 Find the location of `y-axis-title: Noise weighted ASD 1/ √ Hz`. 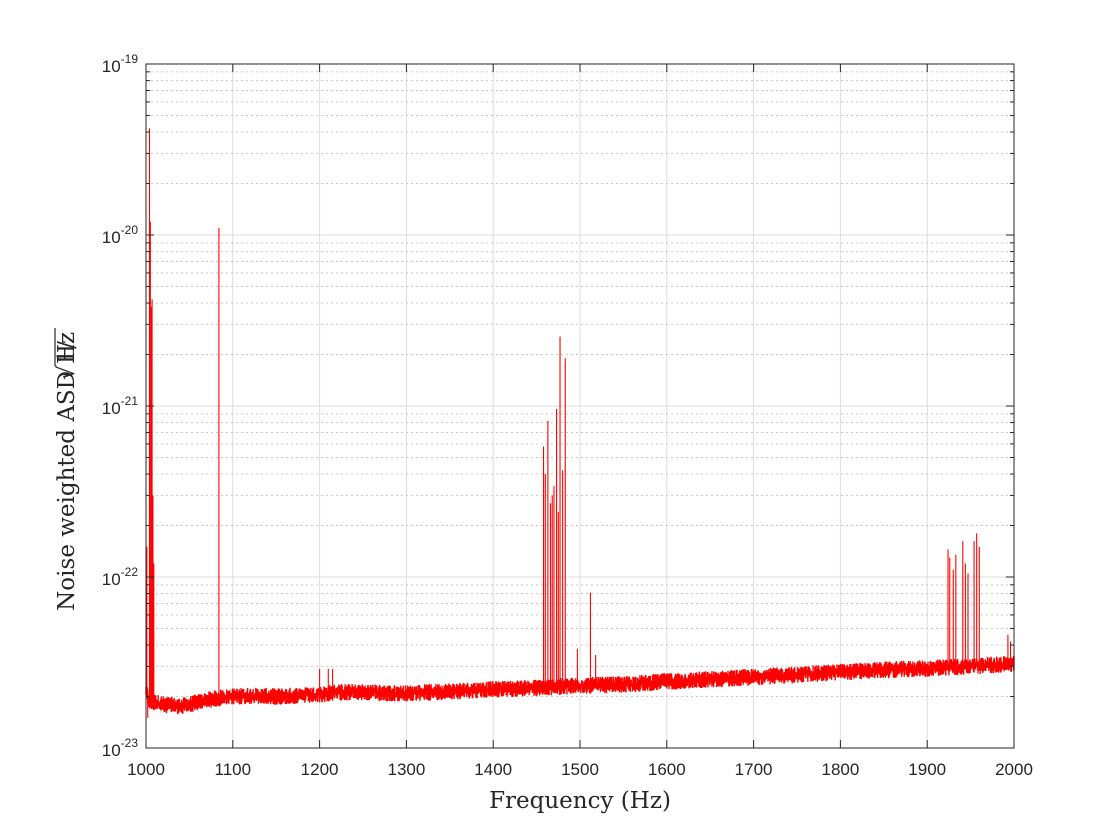

y-axis-title: Noise weighted ASD 1/ √ Hz is located at coordinates (67, 469).